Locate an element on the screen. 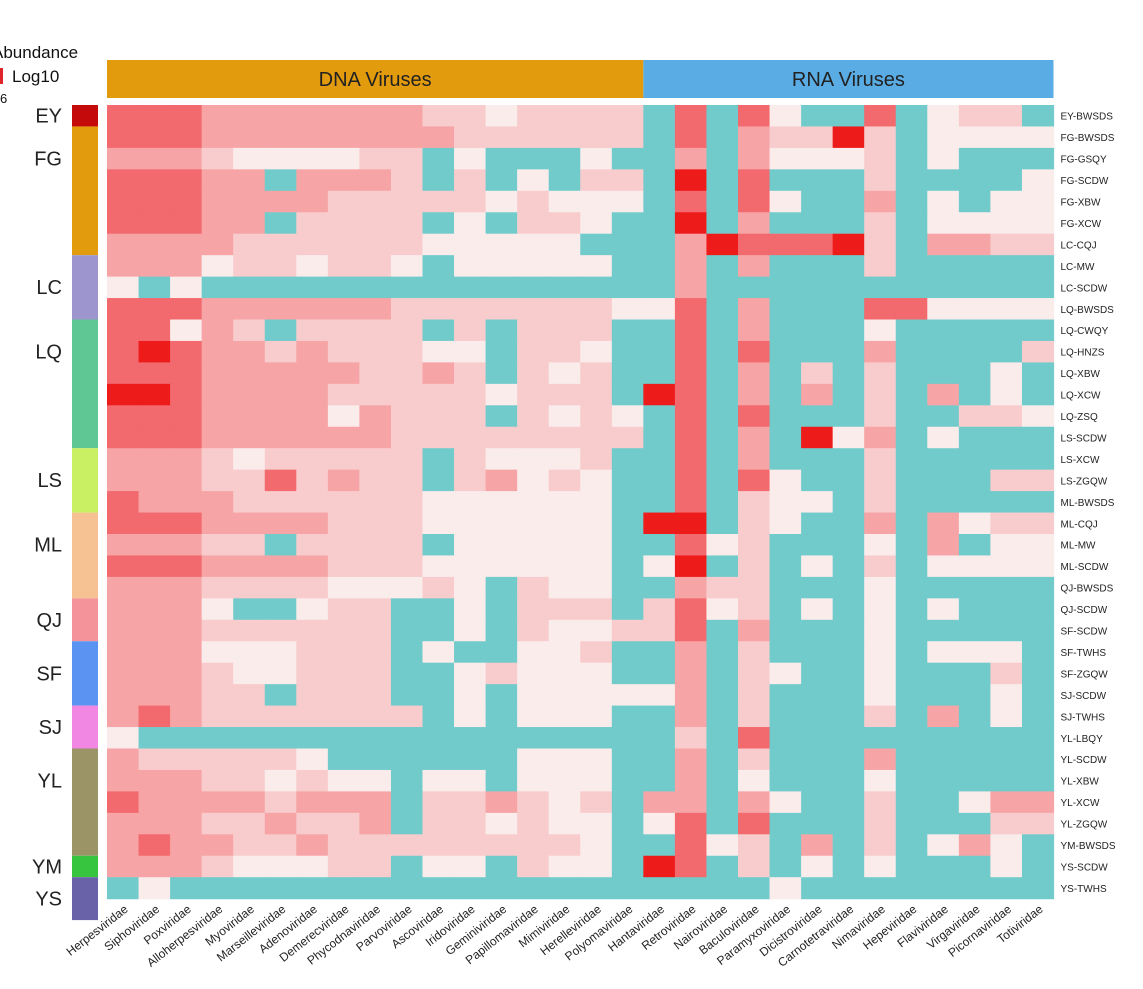 The height and width of the screenshot is (989, 1143). heatmap-cell-YL-LBQY-Herelleviridae is located at coordinates (596, 738).